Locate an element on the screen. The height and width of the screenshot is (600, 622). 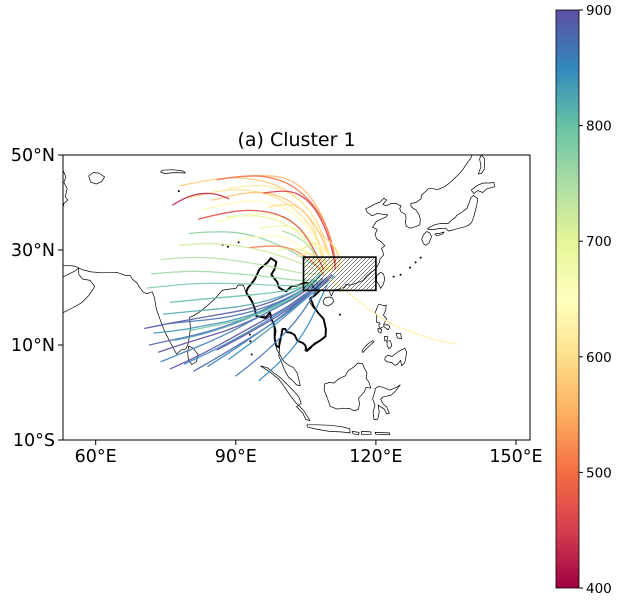
colorbar-tick-label: 800 is located at coordinates (599, 127).